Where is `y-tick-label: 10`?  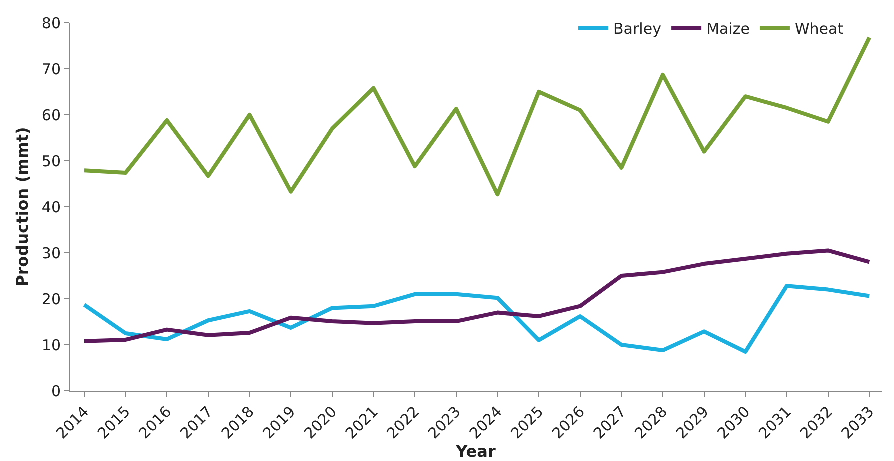 y-tick-label: 10 is located at coordinates (51, 345).